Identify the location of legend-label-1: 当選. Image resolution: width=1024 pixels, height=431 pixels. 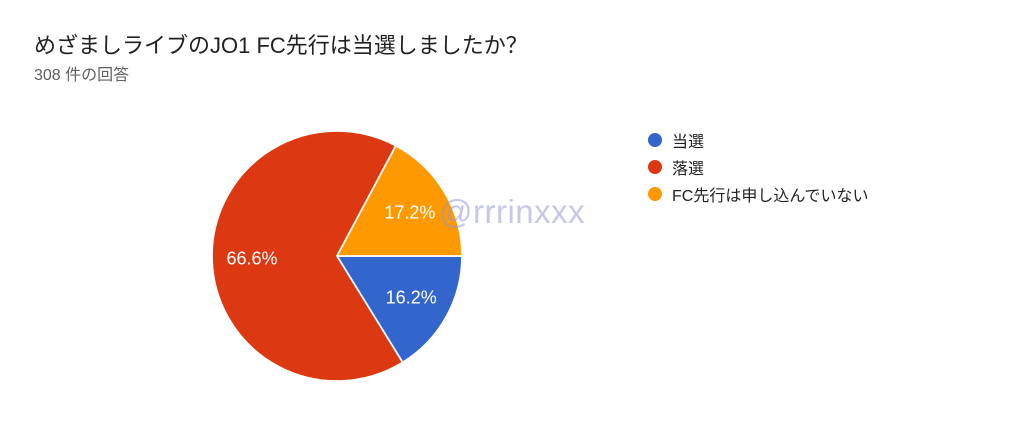
(688, 142).